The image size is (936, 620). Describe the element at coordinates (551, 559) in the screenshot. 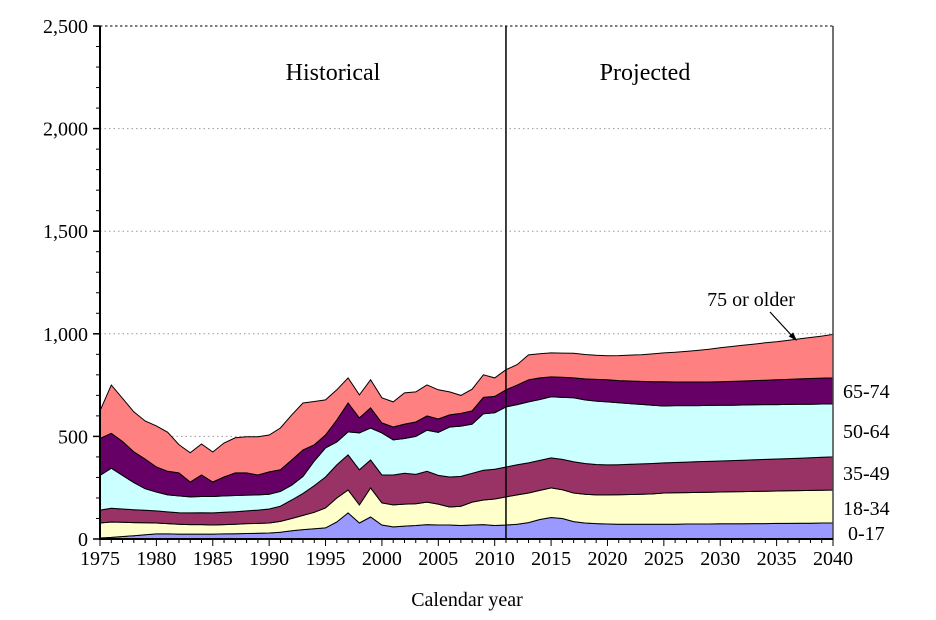

I see `svg-text: 2015` at that location.